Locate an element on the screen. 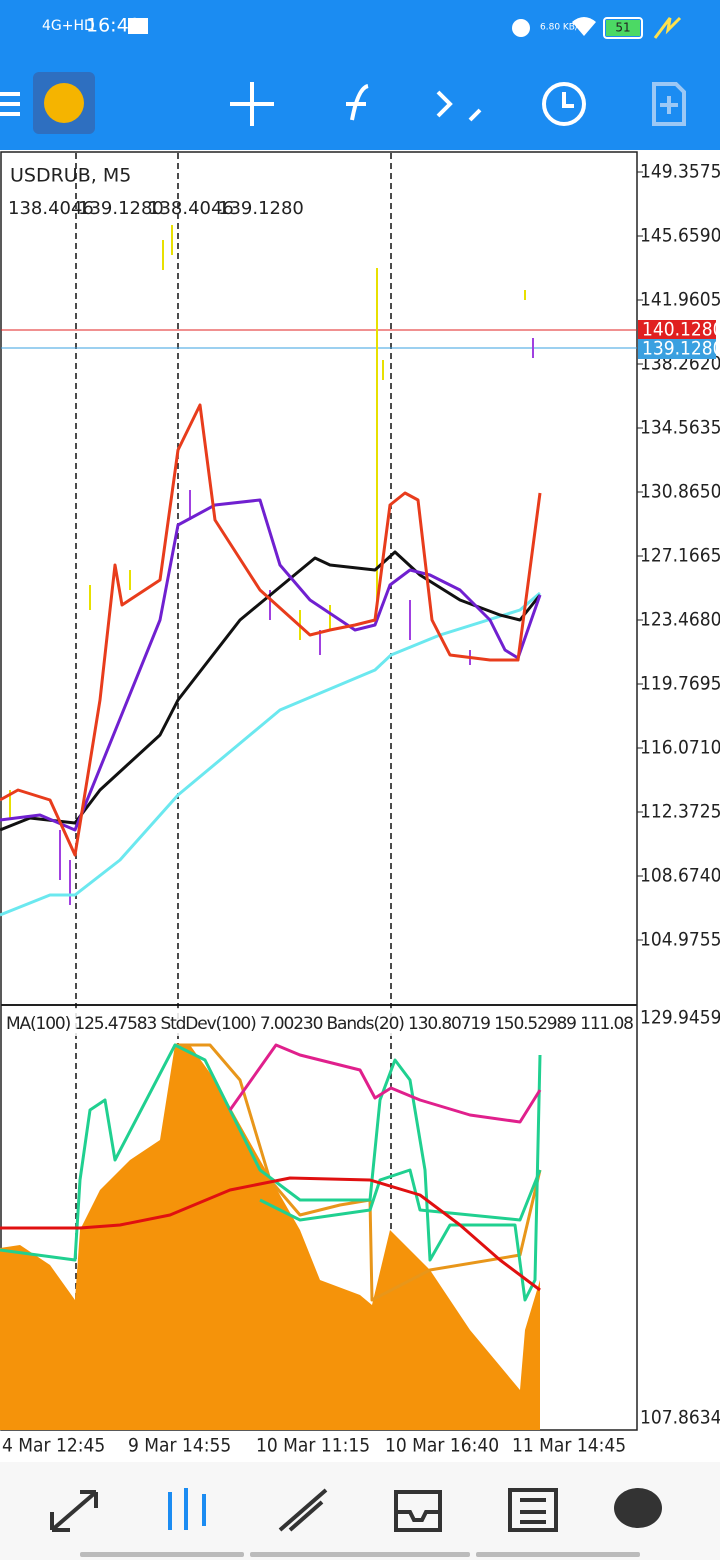 The height and width of the screenshot is (1560, 720). battery is located at coordinates (623, 28).